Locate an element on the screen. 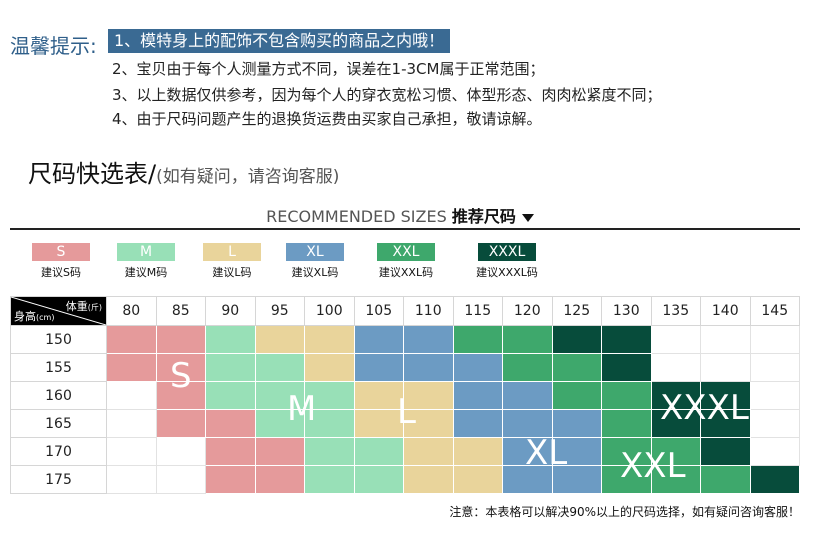  footer-note: 注意：本表格可以解决90%以上的尺码选择，如有疑问咨询客服！ is located at coordinates (624, 512).